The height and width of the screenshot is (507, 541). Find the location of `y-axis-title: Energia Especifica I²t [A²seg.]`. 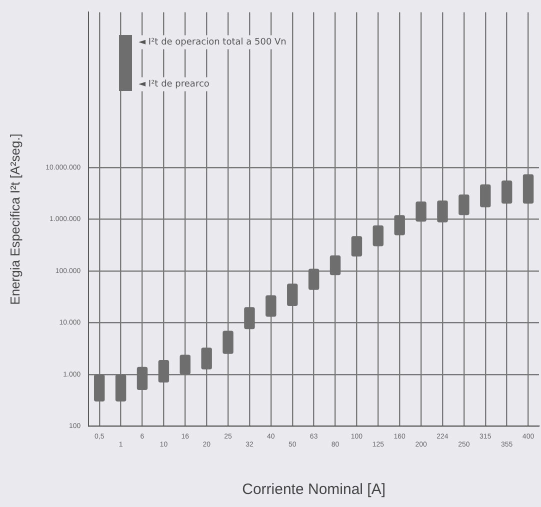

y-axis-title: Energia Especifica I²t [A²seg.] is located at coordinates (14, 219).